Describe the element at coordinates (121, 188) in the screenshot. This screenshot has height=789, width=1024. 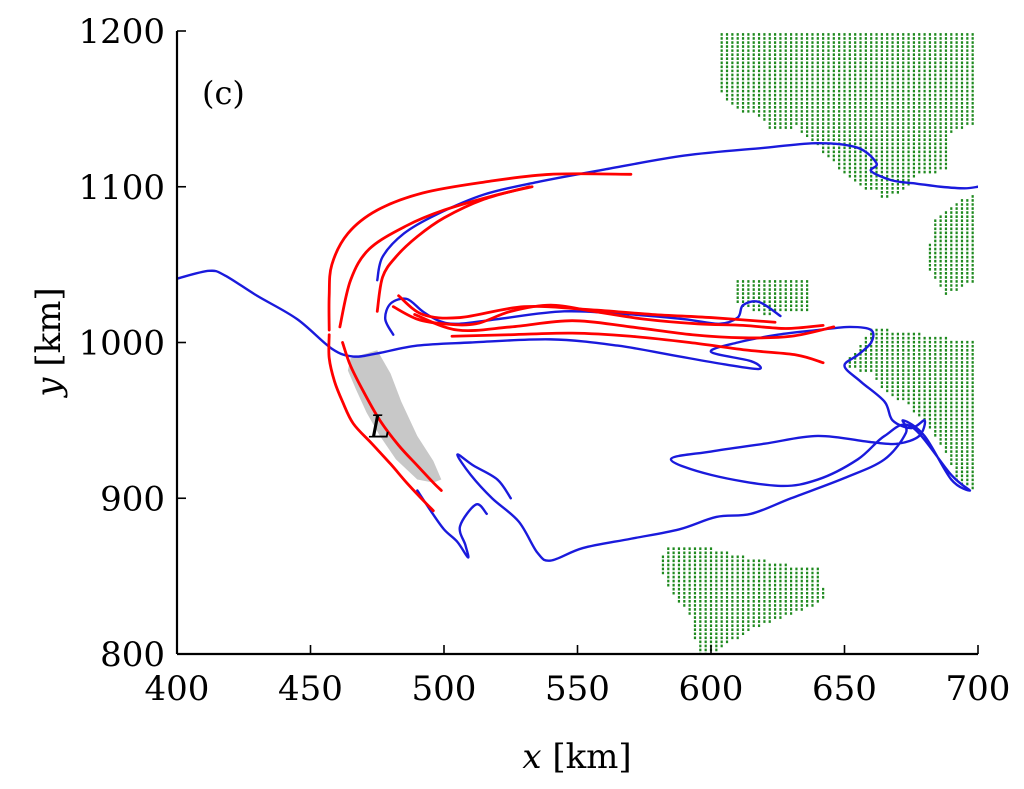
I see `y-tick-label: 1100` at that location.